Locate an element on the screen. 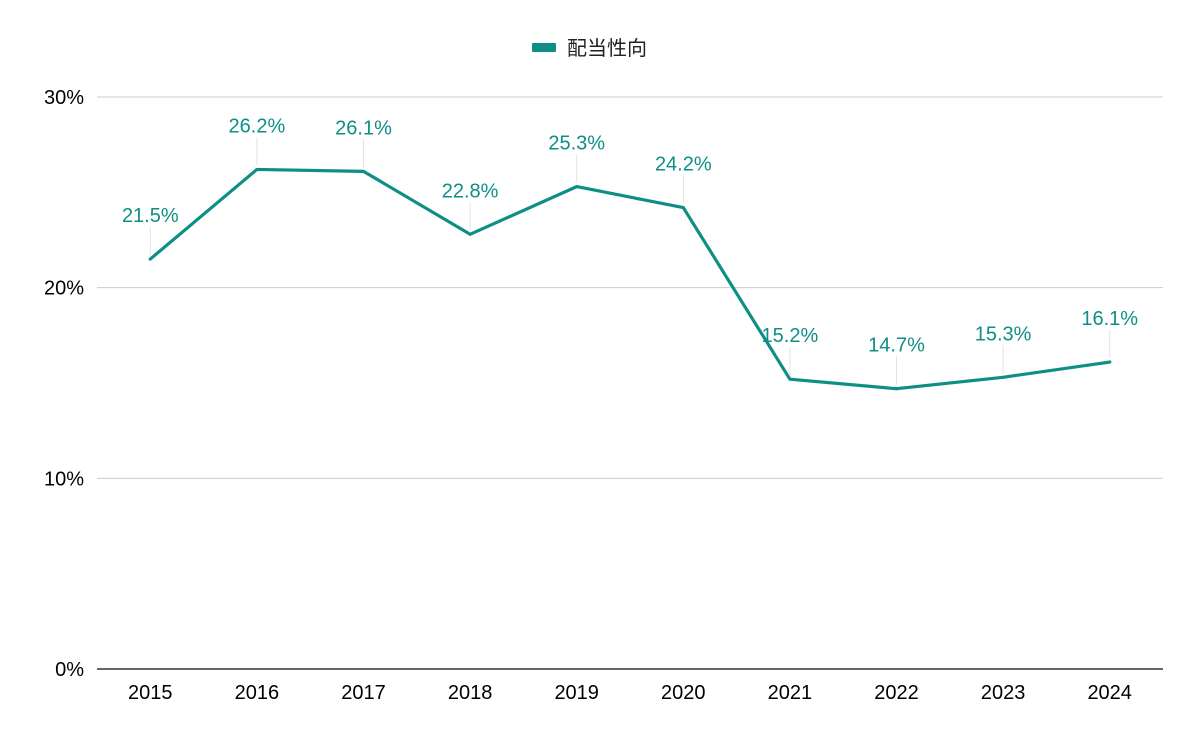 Image resolution: width=1200 pixels, height=742 pixels. data-label: 24.2% is located at coordinates (683, 165).